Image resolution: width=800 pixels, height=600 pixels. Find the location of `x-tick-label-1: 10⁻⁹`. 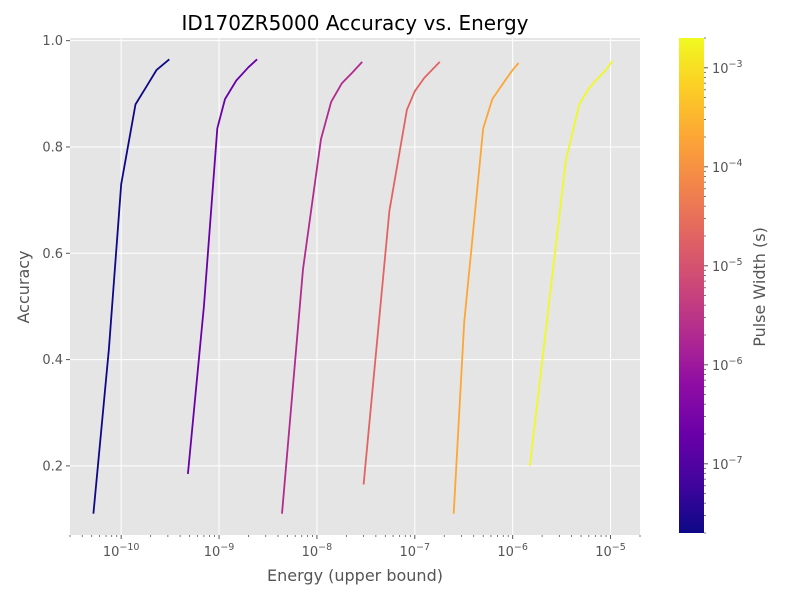

x-tick-label-1: 10⁻⁹ is located at coordinates (219, 551).